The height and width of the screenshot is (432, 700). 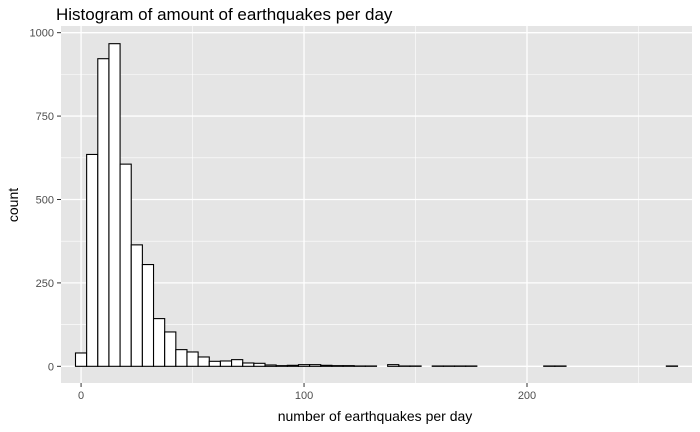 I want to click on x-tick-label: 100, so click(x=304, y=396).